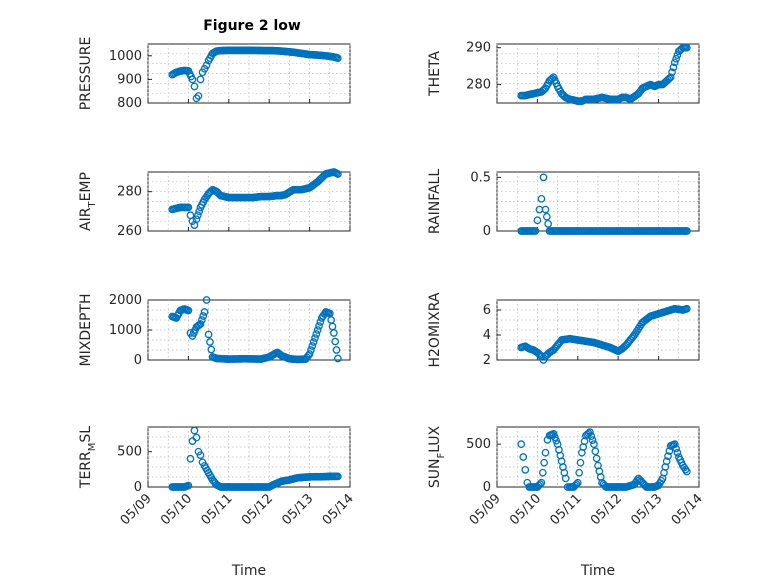 This screenshot has height=583, width=778. Describe the element at coordinates (563, 73) in the screenshot. I see `chart-panel-theta: 280 290 THETA` at that location.